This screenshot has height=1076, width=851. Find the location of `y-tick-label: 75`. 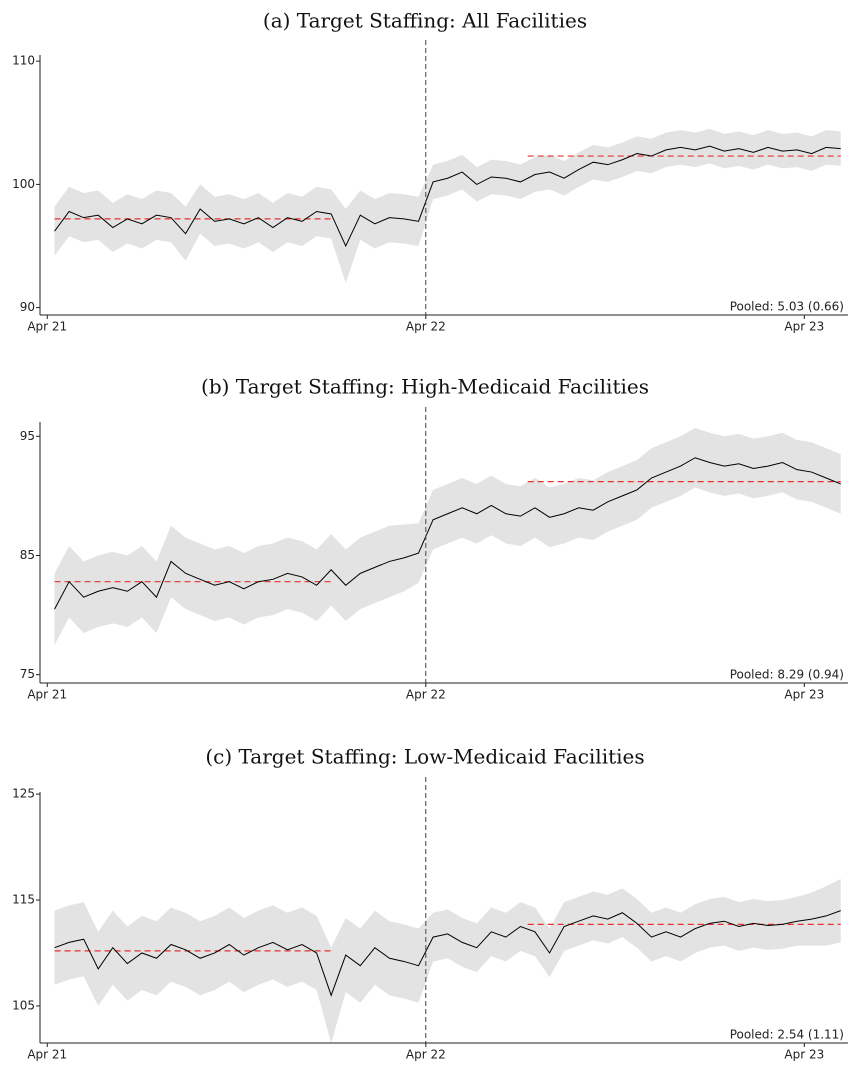

y-tick-label: 75 is located at coordinates (27, 674).